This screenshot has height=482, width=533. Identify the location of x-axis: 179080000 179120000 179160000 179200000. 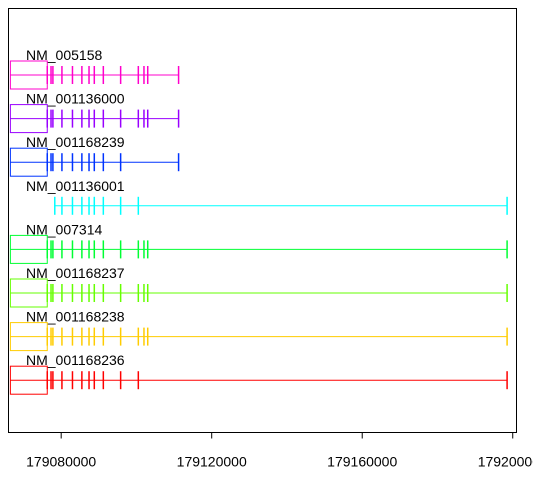
(279, 451).